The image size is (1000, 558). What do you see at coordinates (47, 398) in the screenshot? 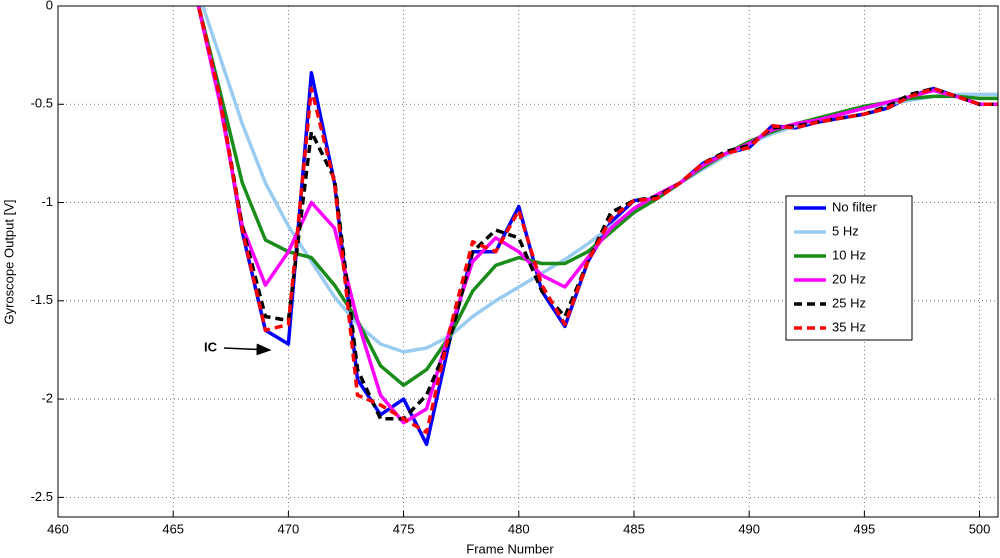
I see `y-tick-label: -2` at bounding box center [47, 398].